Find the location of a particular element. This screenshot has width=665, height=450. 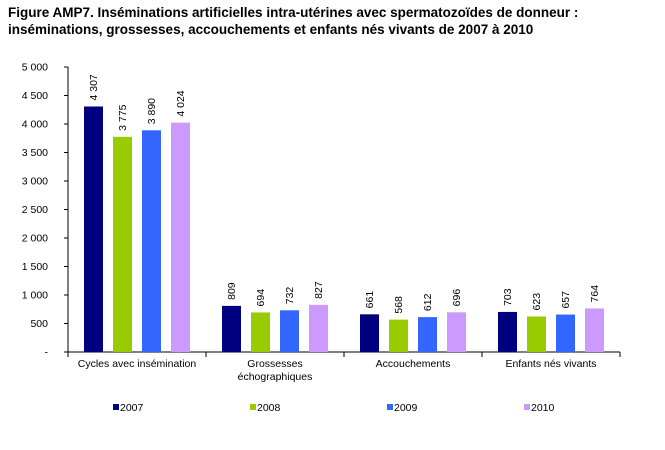

legend-label: 2009 is located at coordinates (406, 408).